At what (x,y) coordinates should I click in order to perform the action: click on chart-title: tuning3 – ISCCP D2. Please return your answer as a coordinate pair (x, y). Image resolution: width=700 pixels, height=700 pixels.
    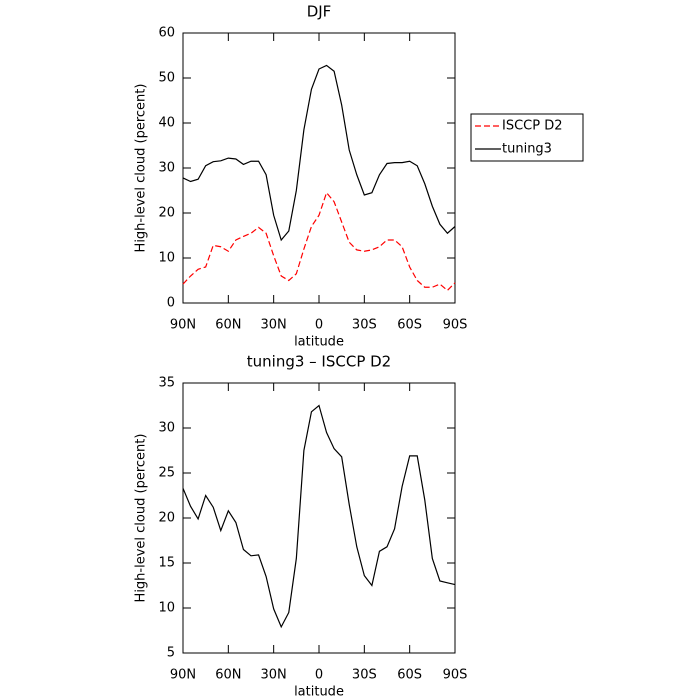
    Looking at the image, I should click on (319, 362).